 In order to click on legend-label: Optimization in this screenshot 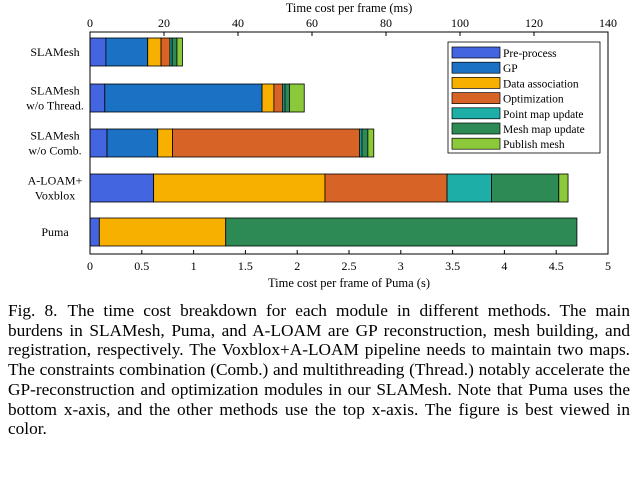, I will do `click(533, 100)`.